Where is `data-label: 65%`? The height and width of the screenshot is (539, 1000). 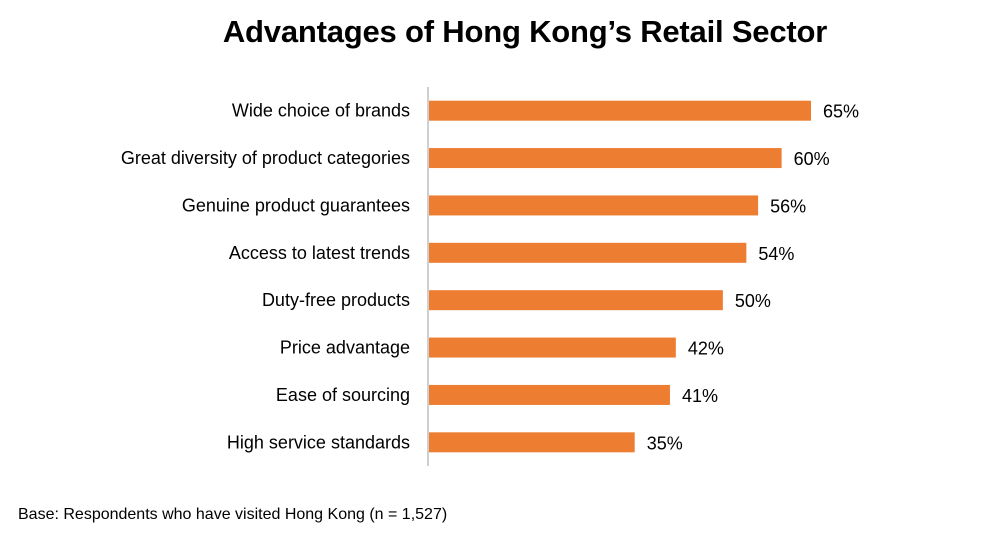
data-label: 65% is located at coordinates (841, 112).